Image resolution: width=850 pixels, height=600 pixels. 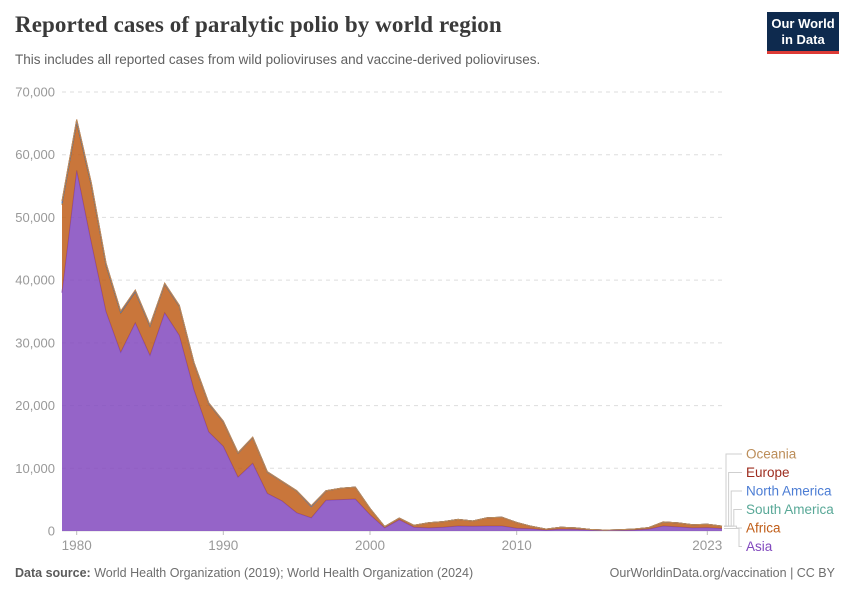 I want to click on y-axis-label: 0, so click(x=51, y=531).